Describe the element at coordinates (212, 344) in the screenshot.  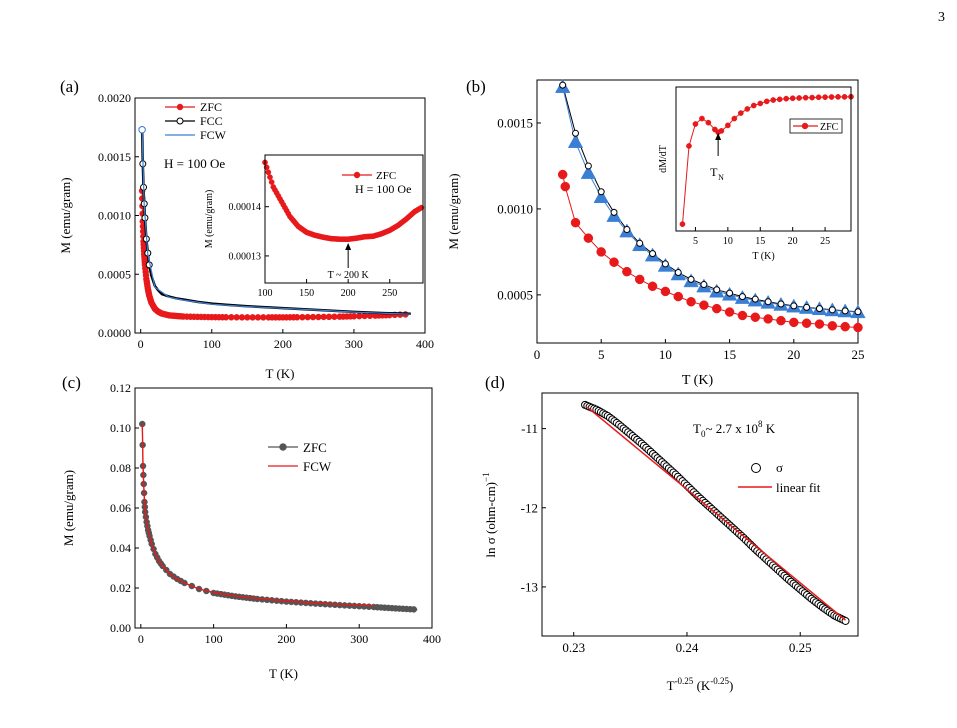
I see `panel-a-x-tick-label: 100` at that location.